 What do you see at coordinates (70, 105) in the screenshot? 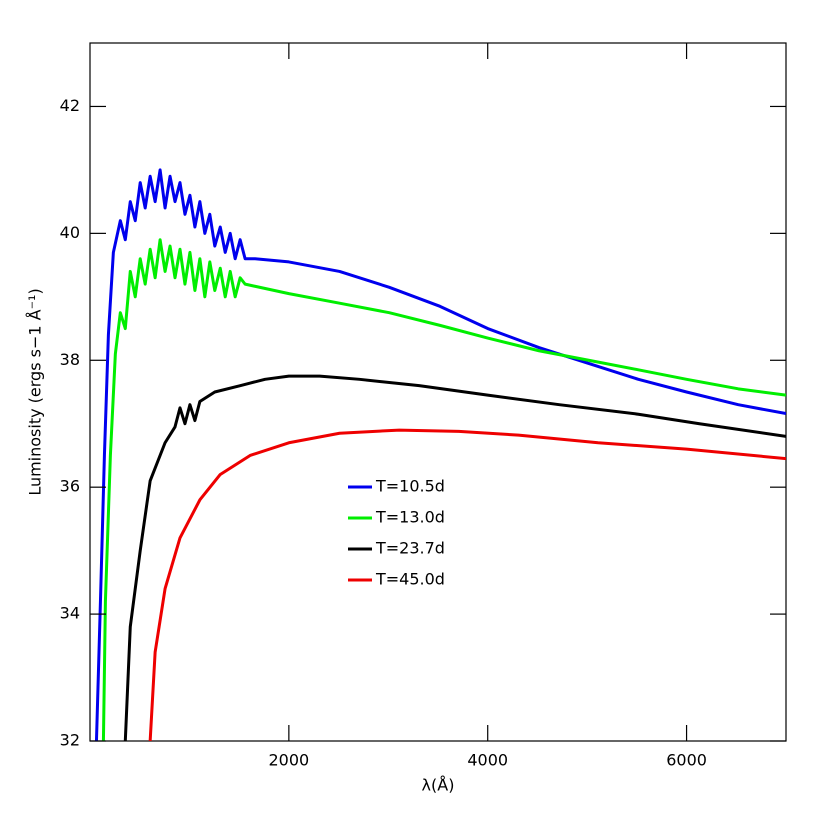
I see `y-tick-label: 42` at bounding box center [70, 105].